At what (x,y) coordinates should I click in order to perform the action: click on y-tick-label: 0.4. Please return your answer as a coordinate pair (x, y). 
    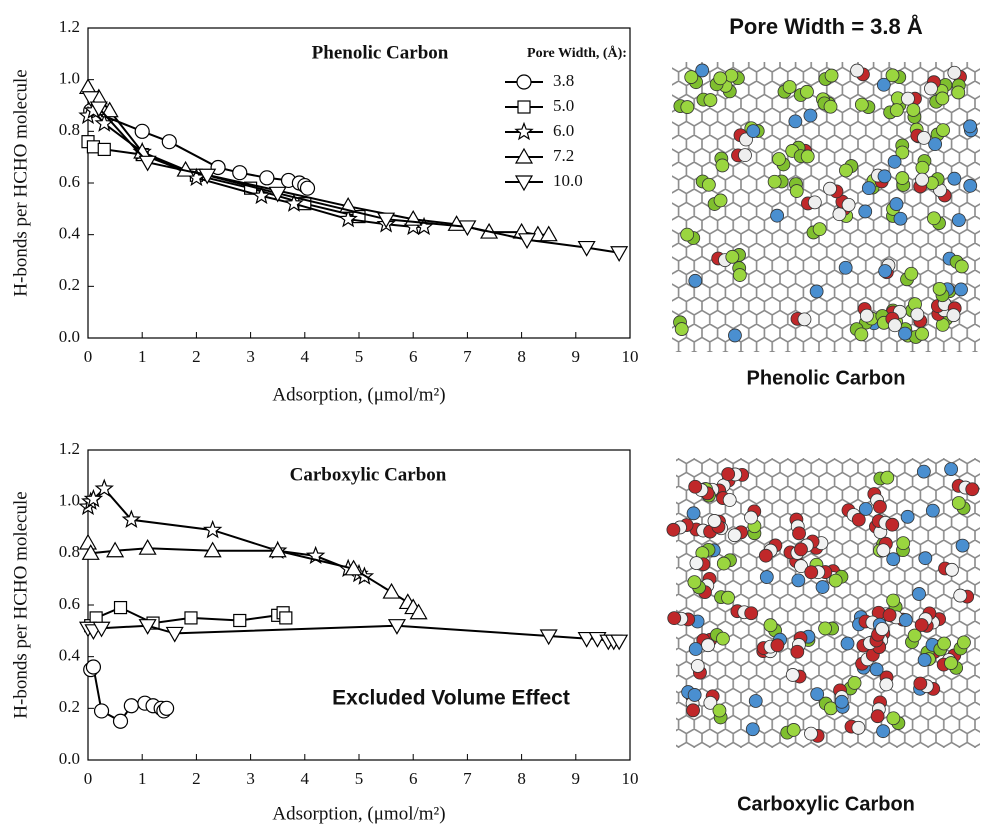
    Looking at the image, I should click on (70, 655).